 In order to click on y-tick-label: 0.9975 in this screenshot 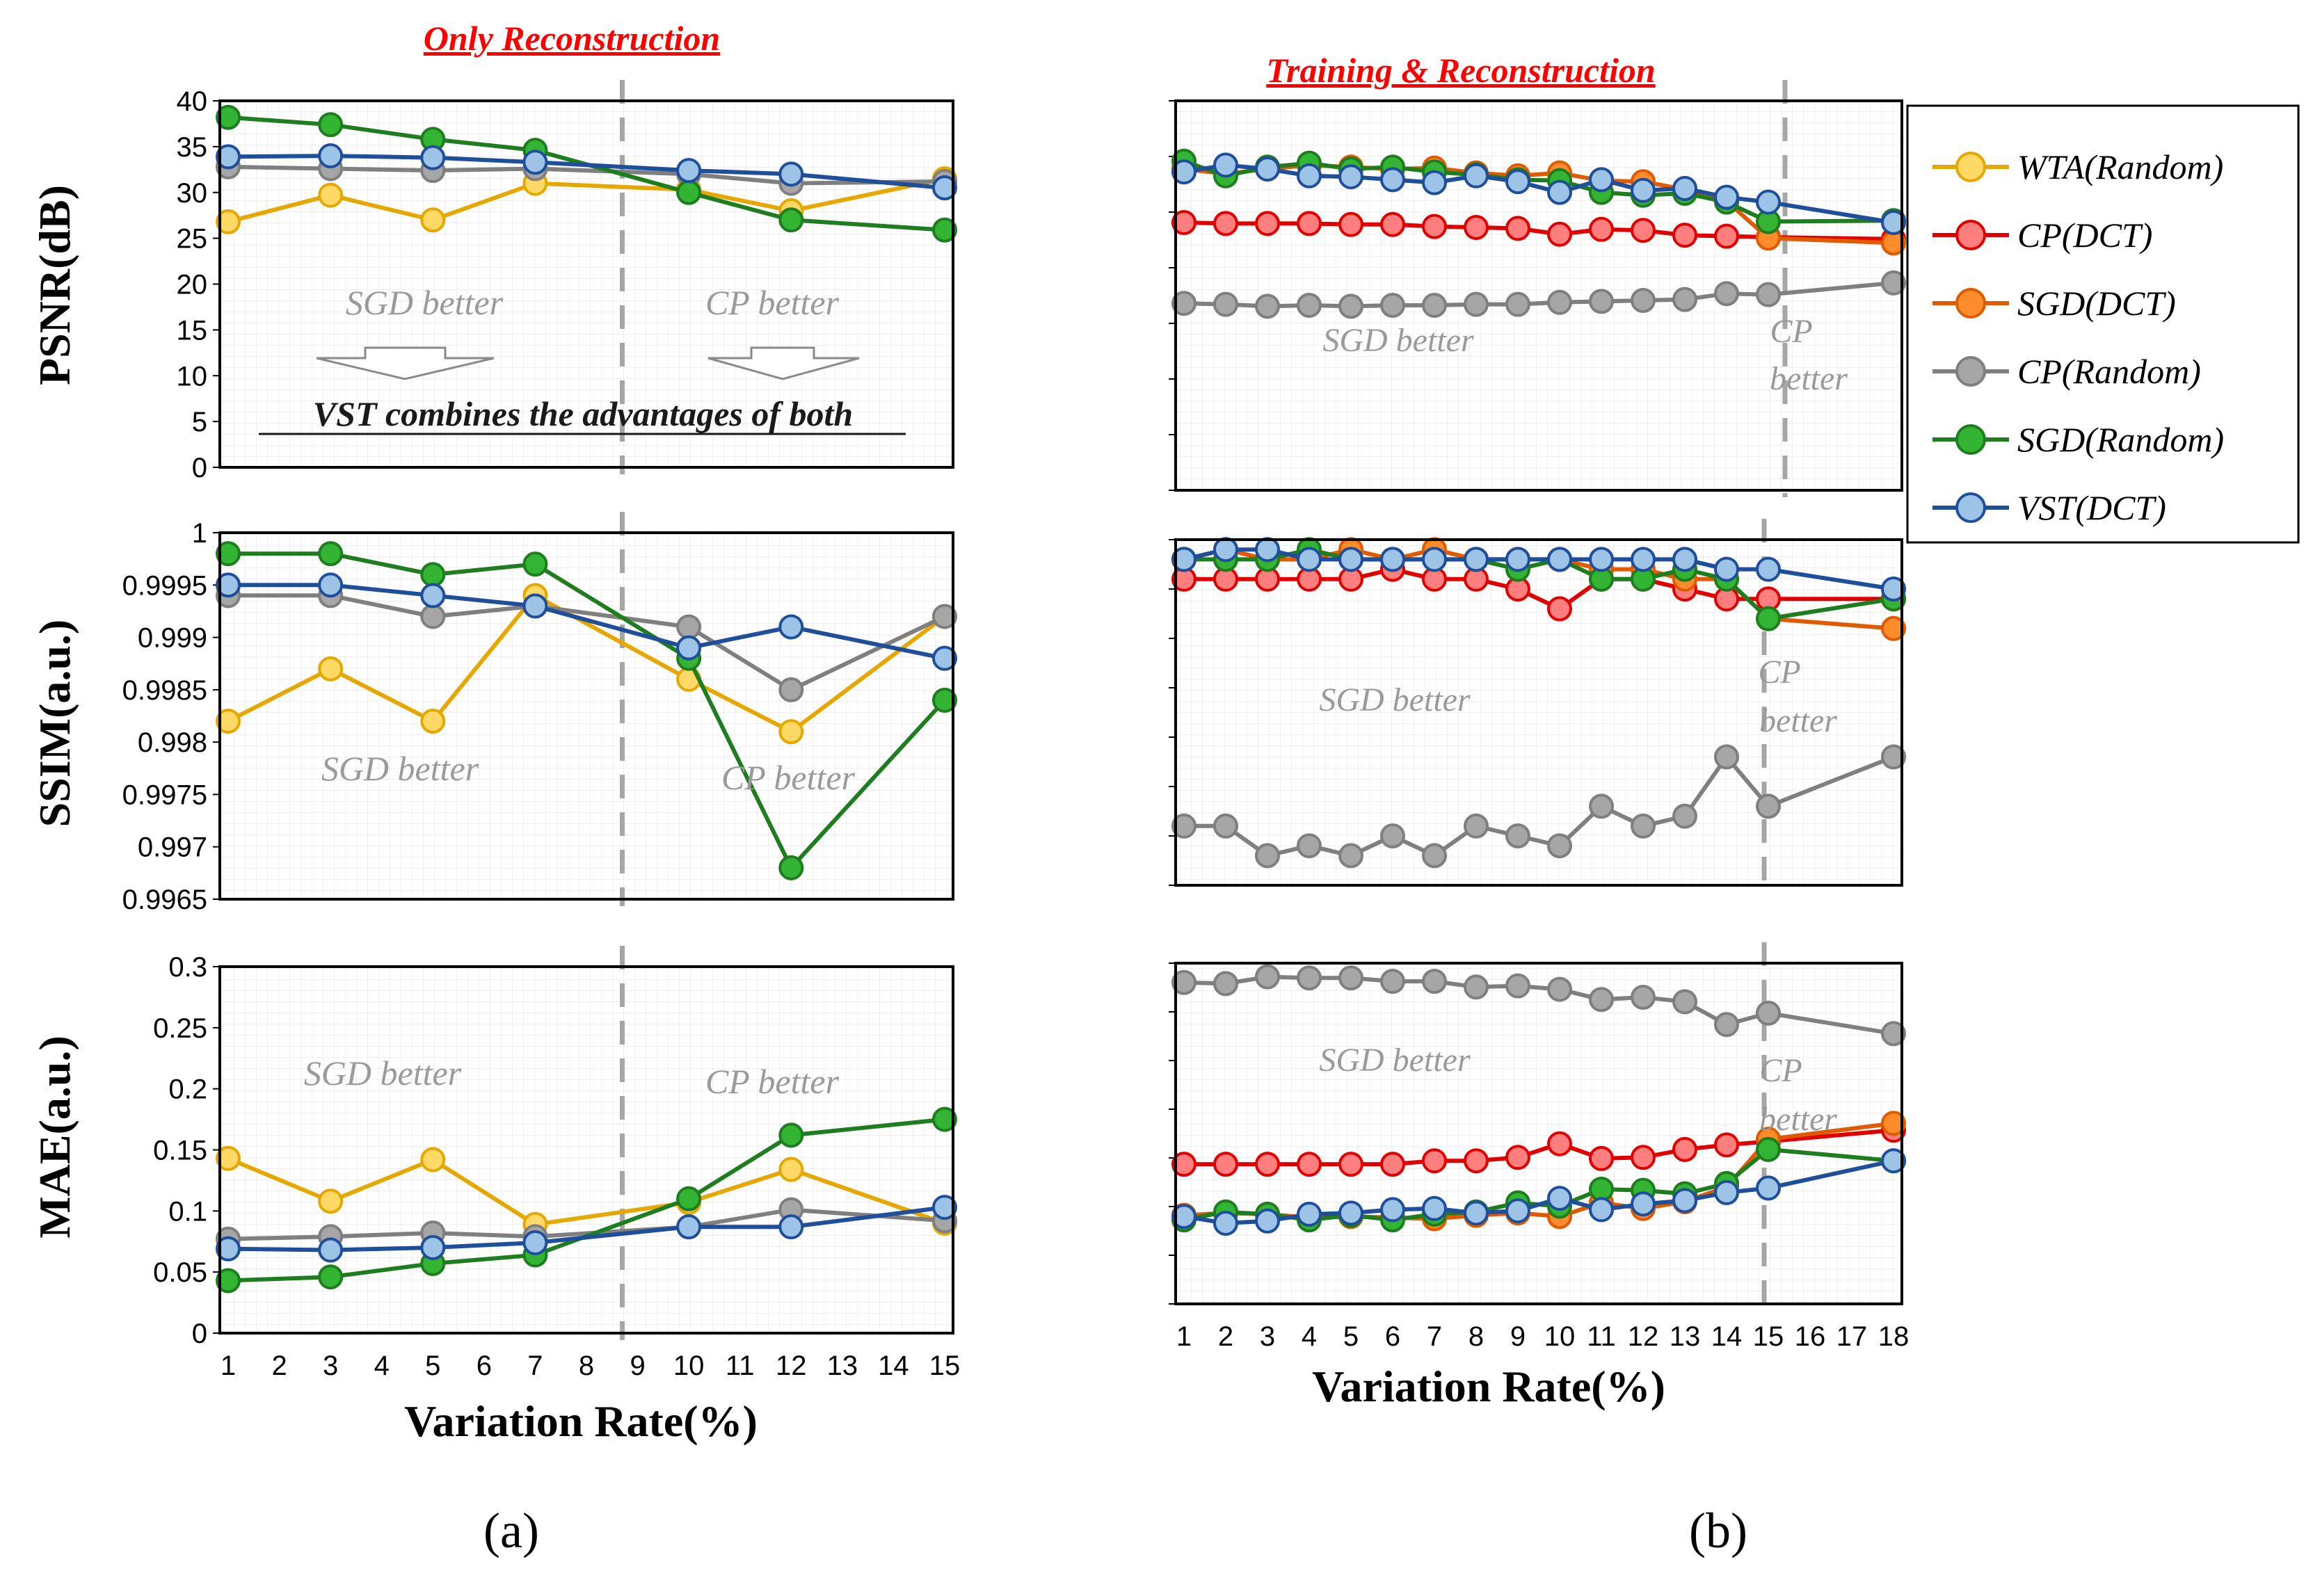, I will do `click(165, 795)`.